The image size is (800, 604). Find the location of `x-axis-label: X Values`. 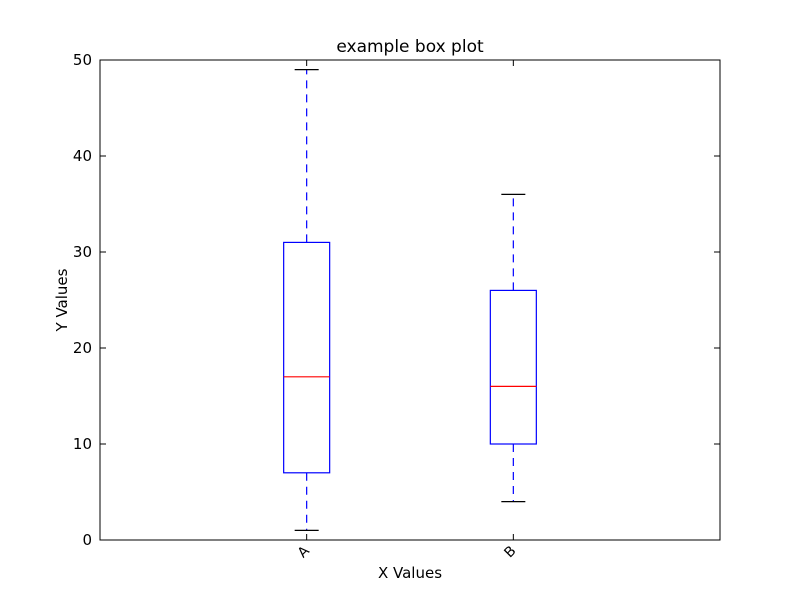

x-axis-label: X Values is located at coordinates (410, 573).